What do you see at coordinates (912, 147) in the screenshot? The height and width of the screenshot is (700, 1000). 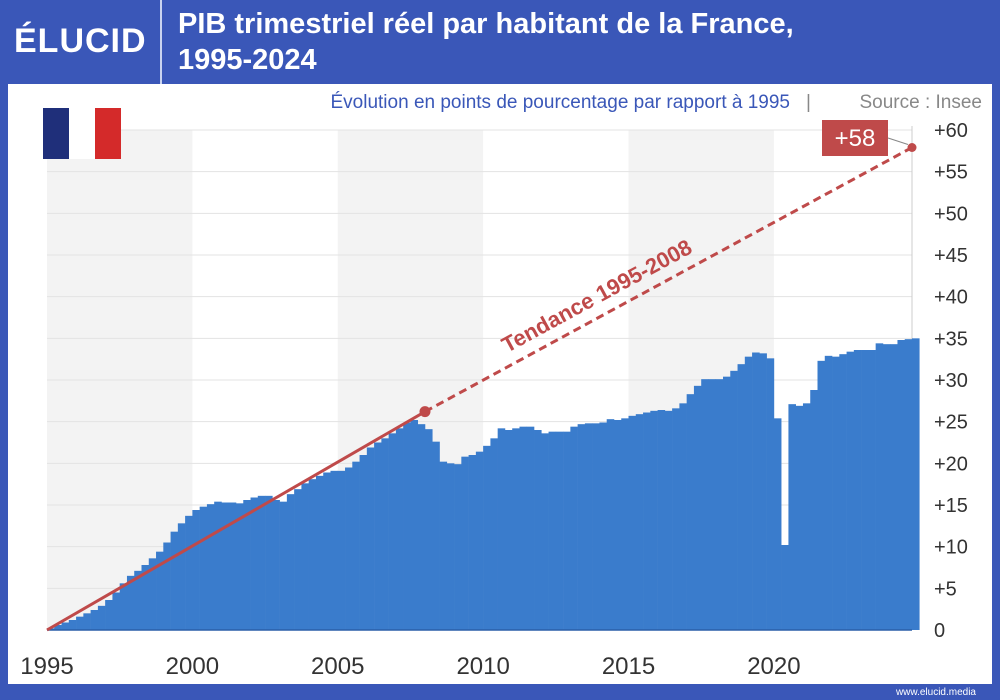 I see `trend-marker-end` at bounding box center [912, 147].